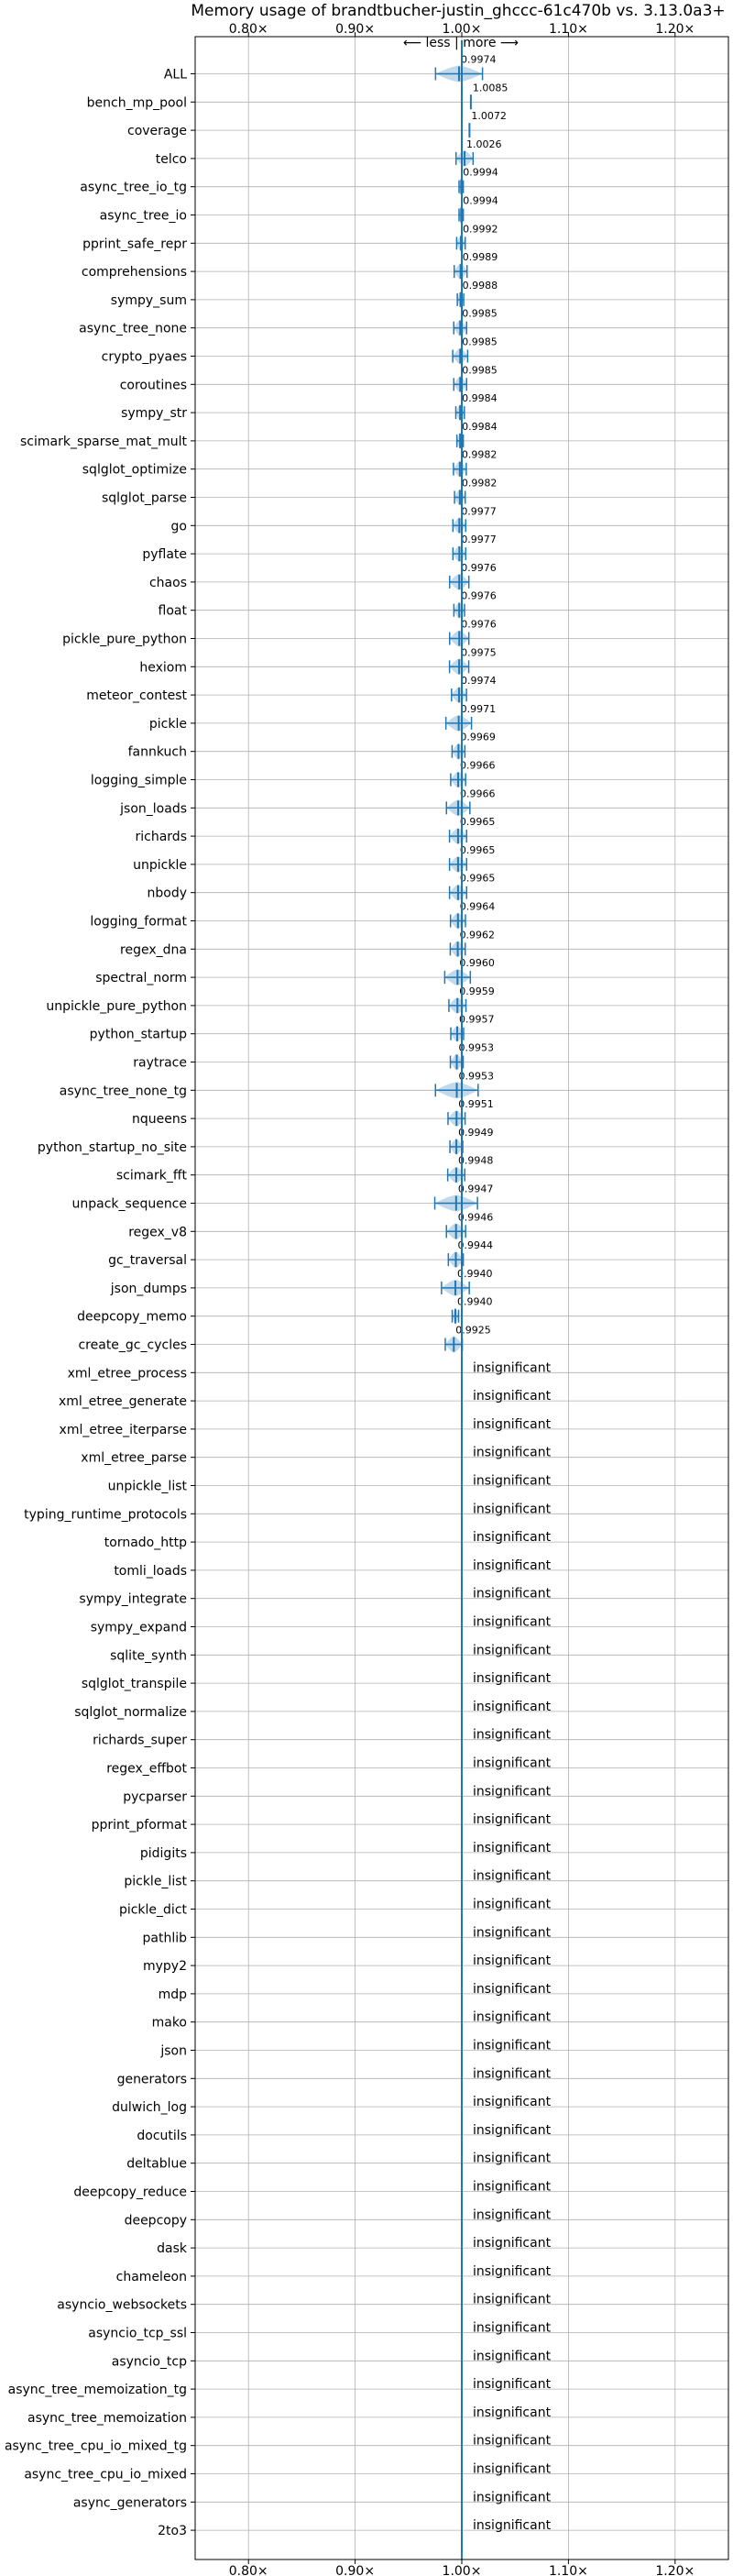  Describe the element at coordinates (139, 781) in the screenshot. I see `benchmark-name: logging_simple` at that location.